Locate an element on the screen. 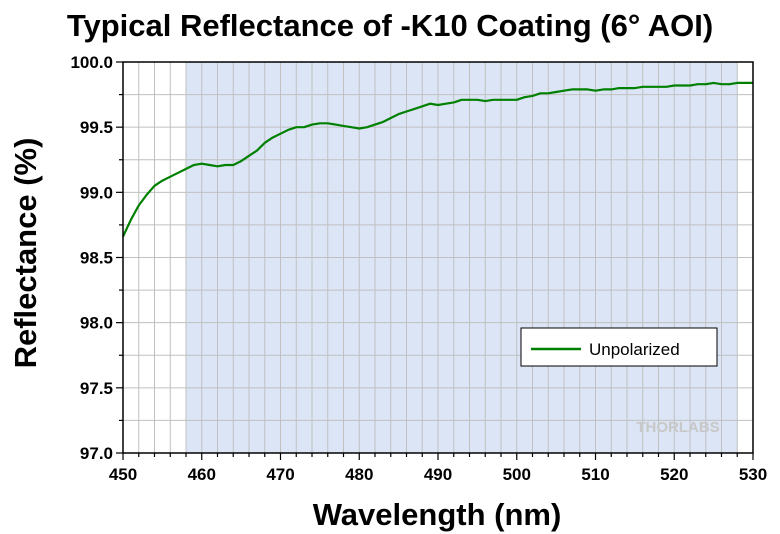 The width and height of the screenshot is (780, 534). y-axis-title: Reflectance (%) is located at coordinates (25, 253).